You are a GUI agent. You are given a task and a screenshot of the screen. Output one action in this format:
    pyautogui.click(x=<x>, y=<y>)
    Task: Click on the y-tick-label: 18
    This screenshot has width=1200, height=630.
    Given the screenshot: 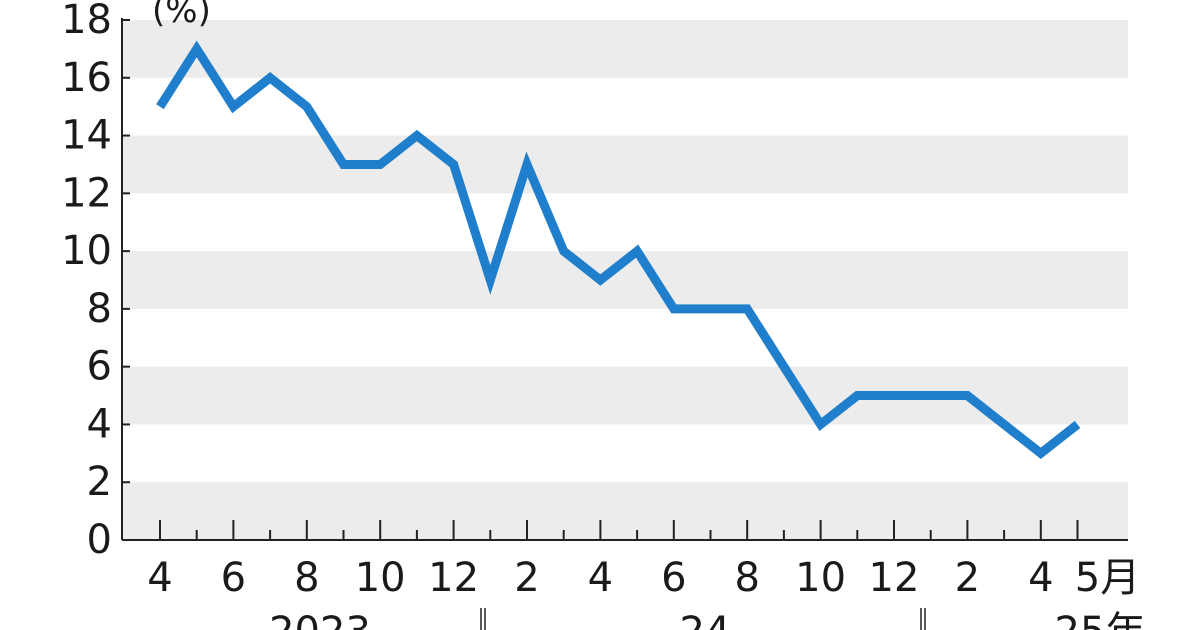 What is the action you would take?
    pyautogui.click(x=86, y=21)
    